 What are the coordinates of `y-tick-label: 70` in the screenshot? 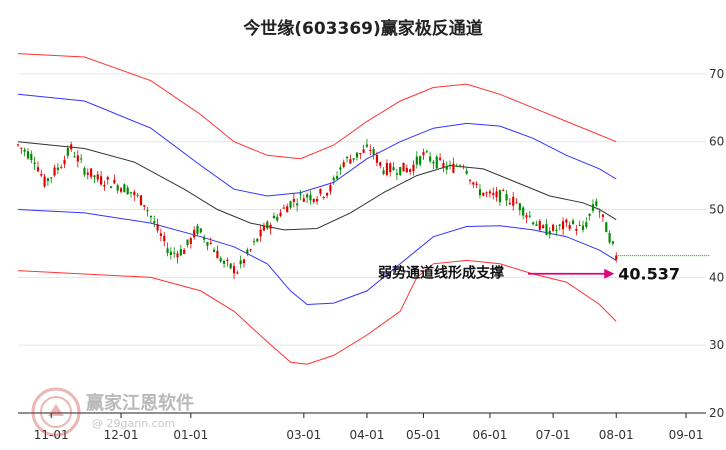 It's located at (716, 74).